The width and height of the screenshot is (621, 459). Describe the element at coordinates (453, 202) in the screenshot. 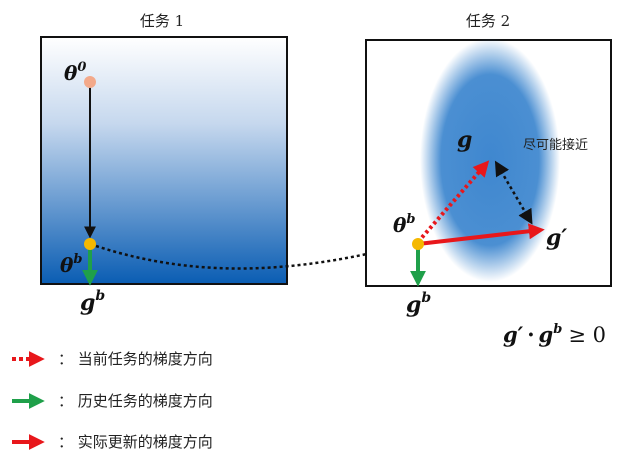

I see `task2-current-grad-arrow` at that location.